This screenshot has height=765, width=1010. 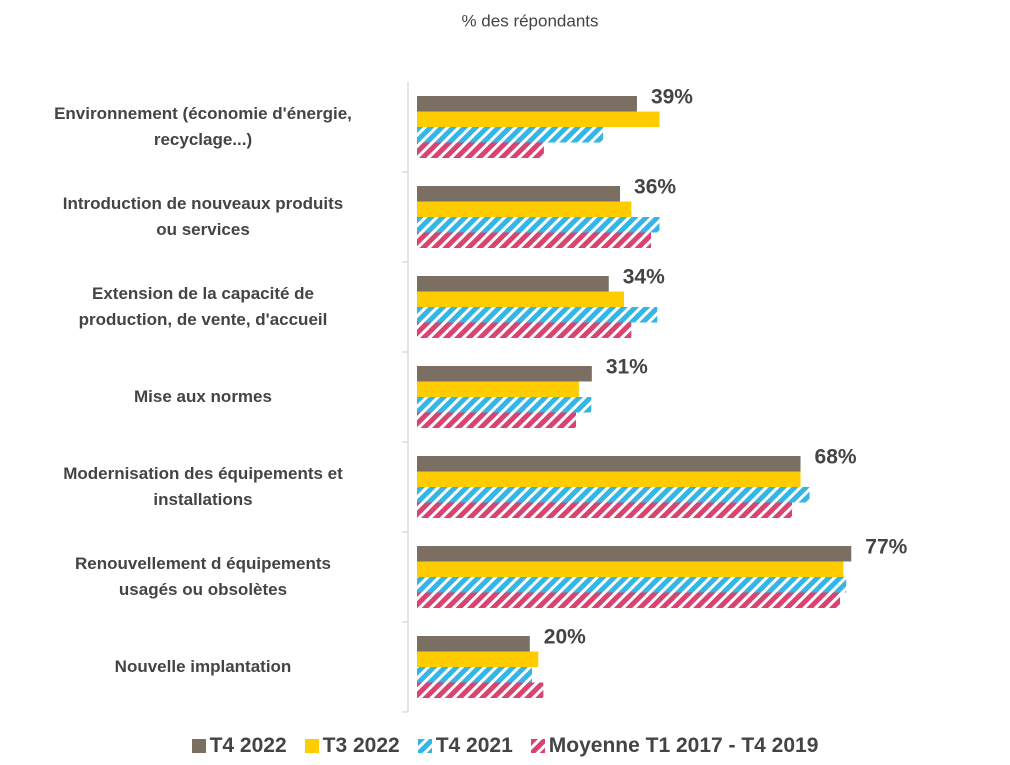 I want to click on data-label: 36%, so click(x=655, y=187).